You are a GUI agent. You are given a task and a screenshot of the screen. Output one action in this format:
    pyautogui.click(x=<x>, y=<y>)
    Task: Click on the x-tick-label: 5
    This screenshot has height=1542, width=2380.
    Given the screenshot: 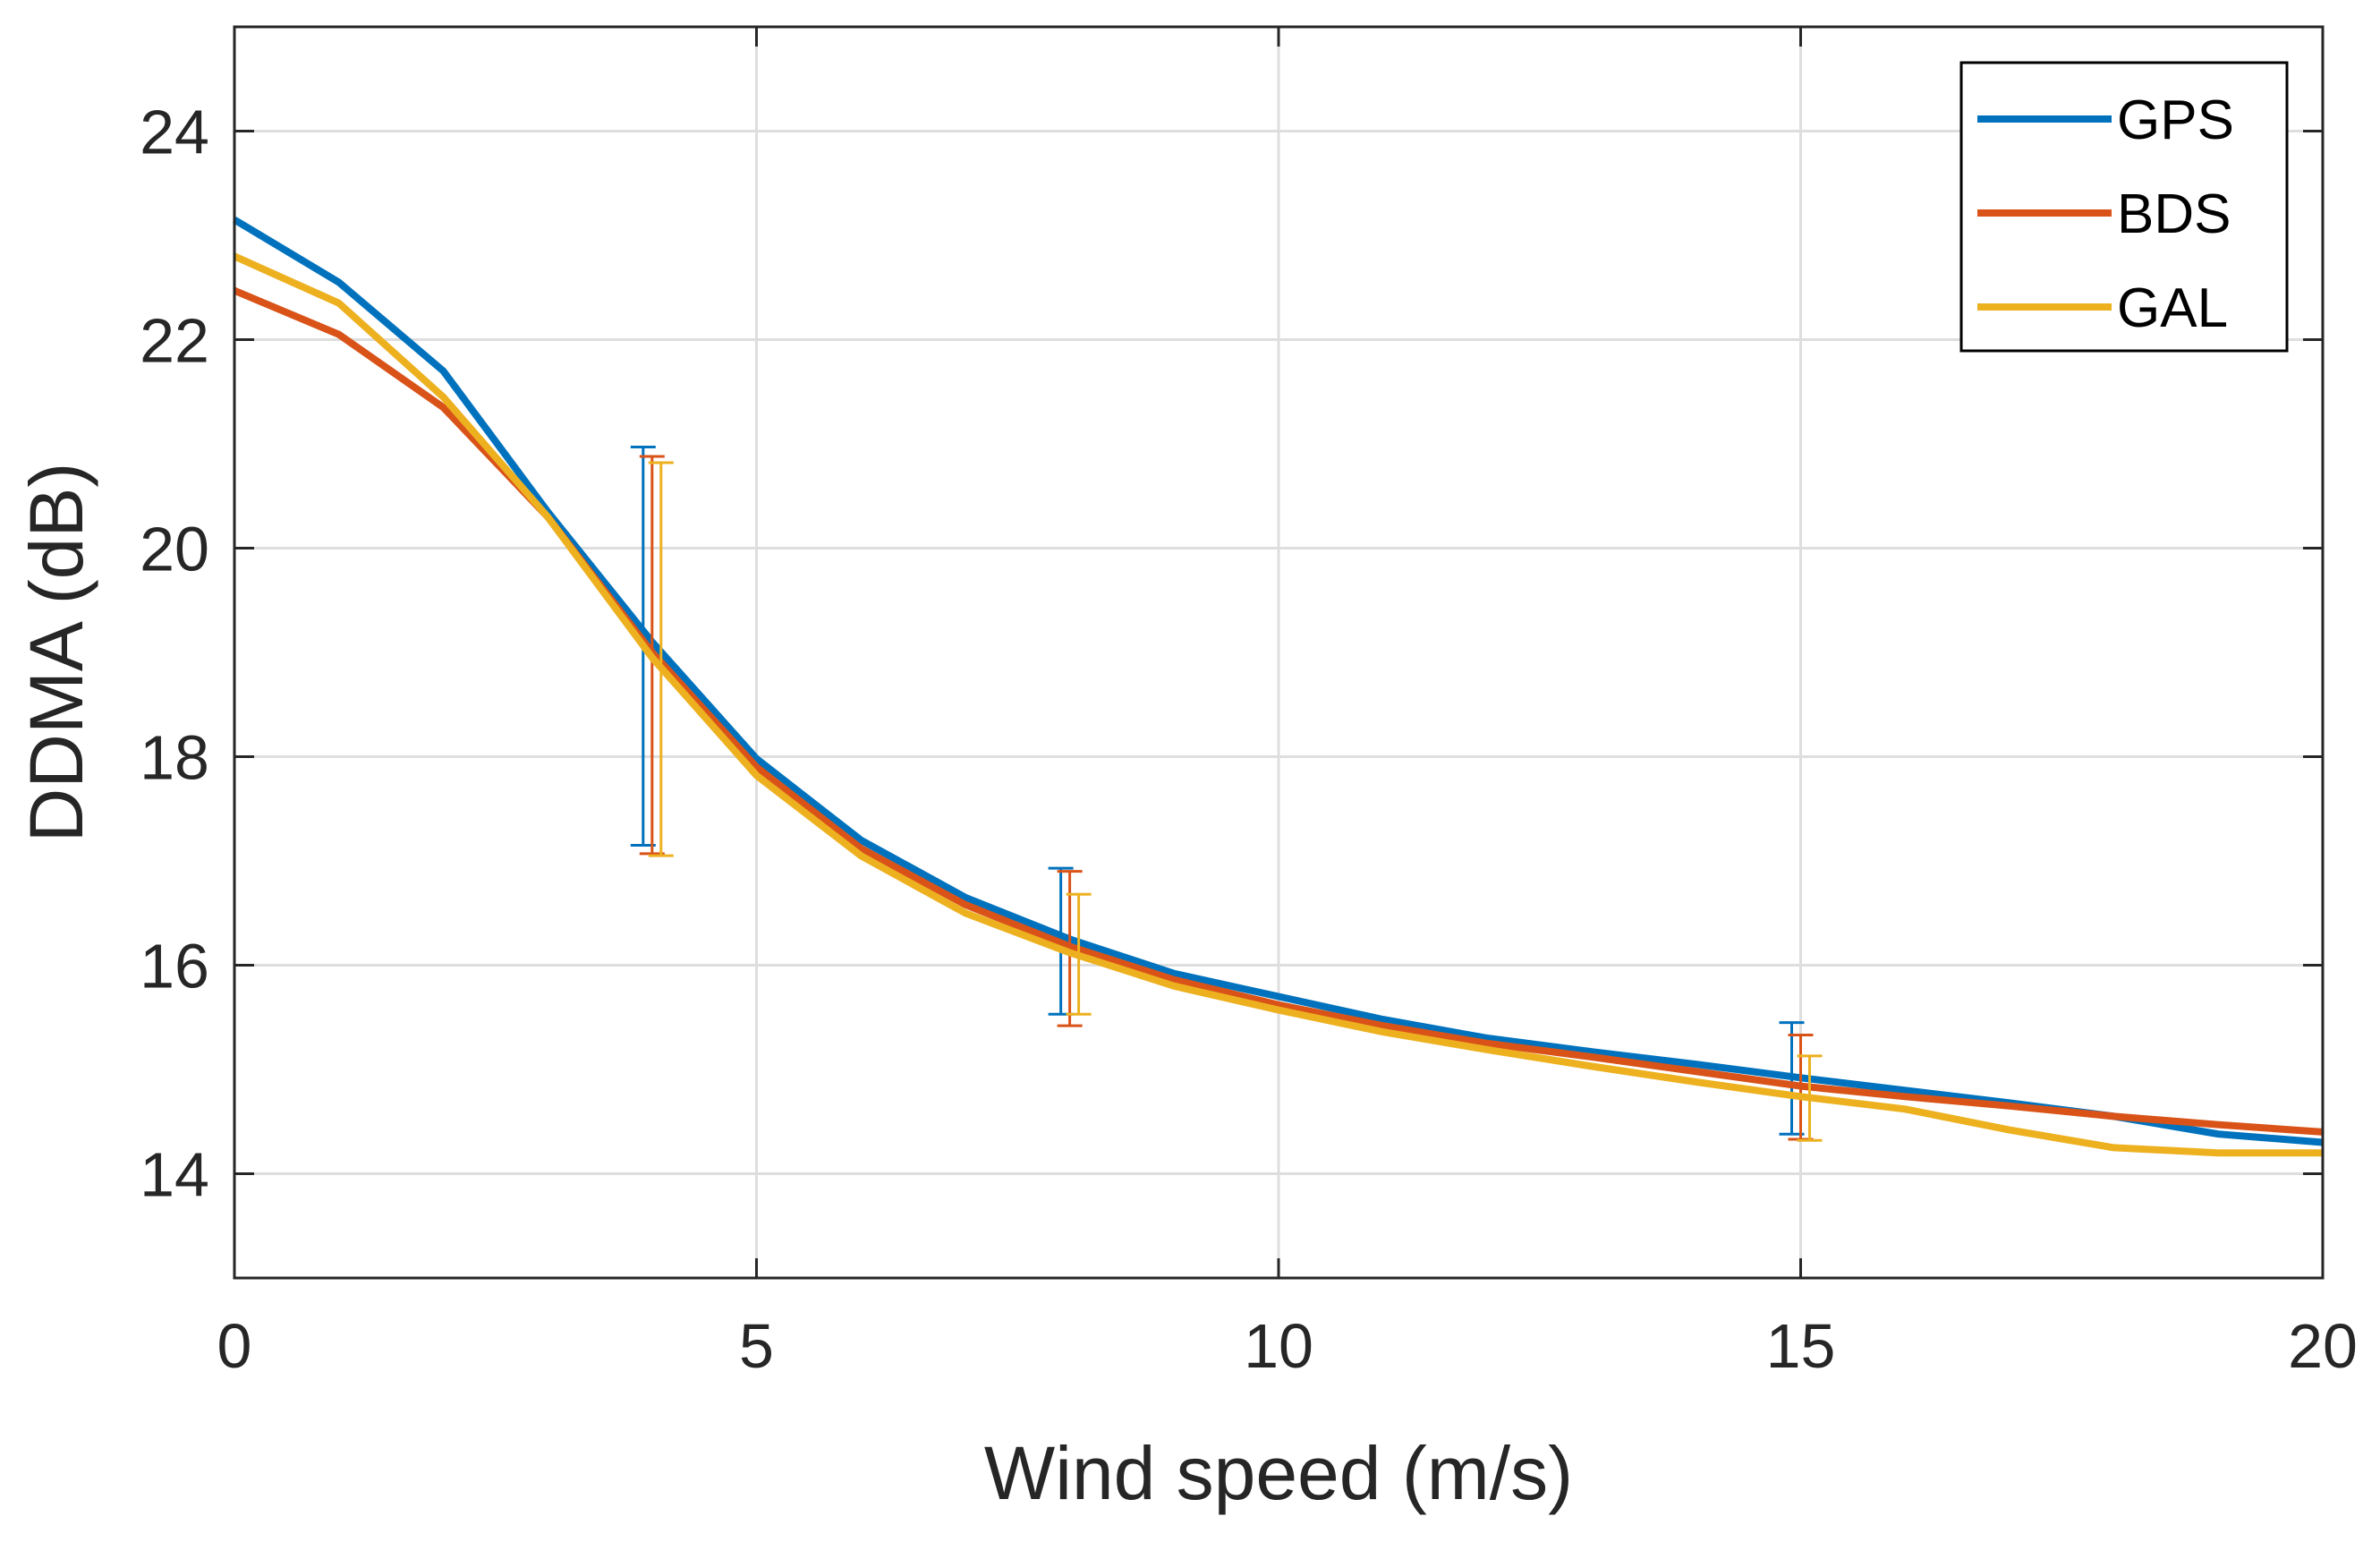 What is the action you would take?
    pyautogui.click(x=756, y=1346)
    